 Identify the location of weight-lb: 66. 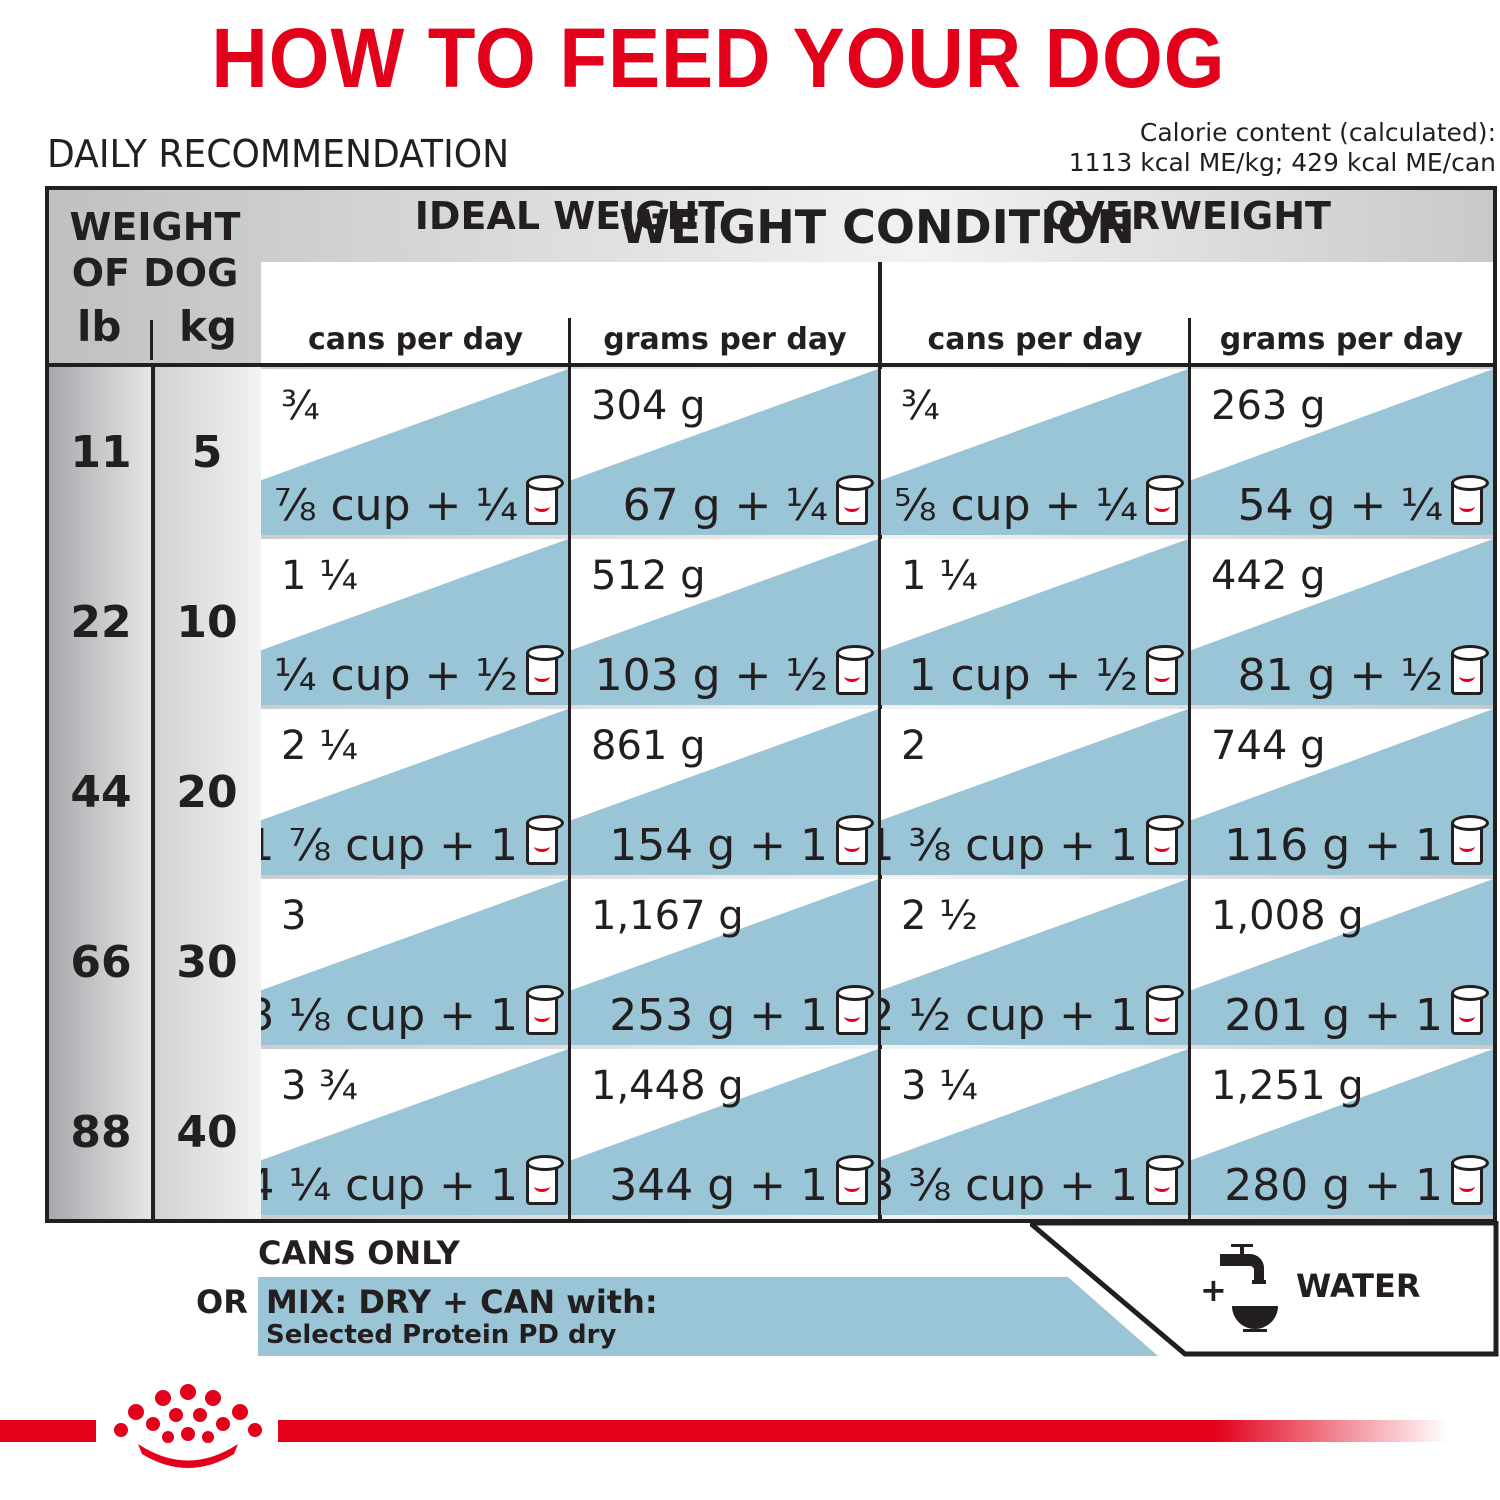
(101, 962).